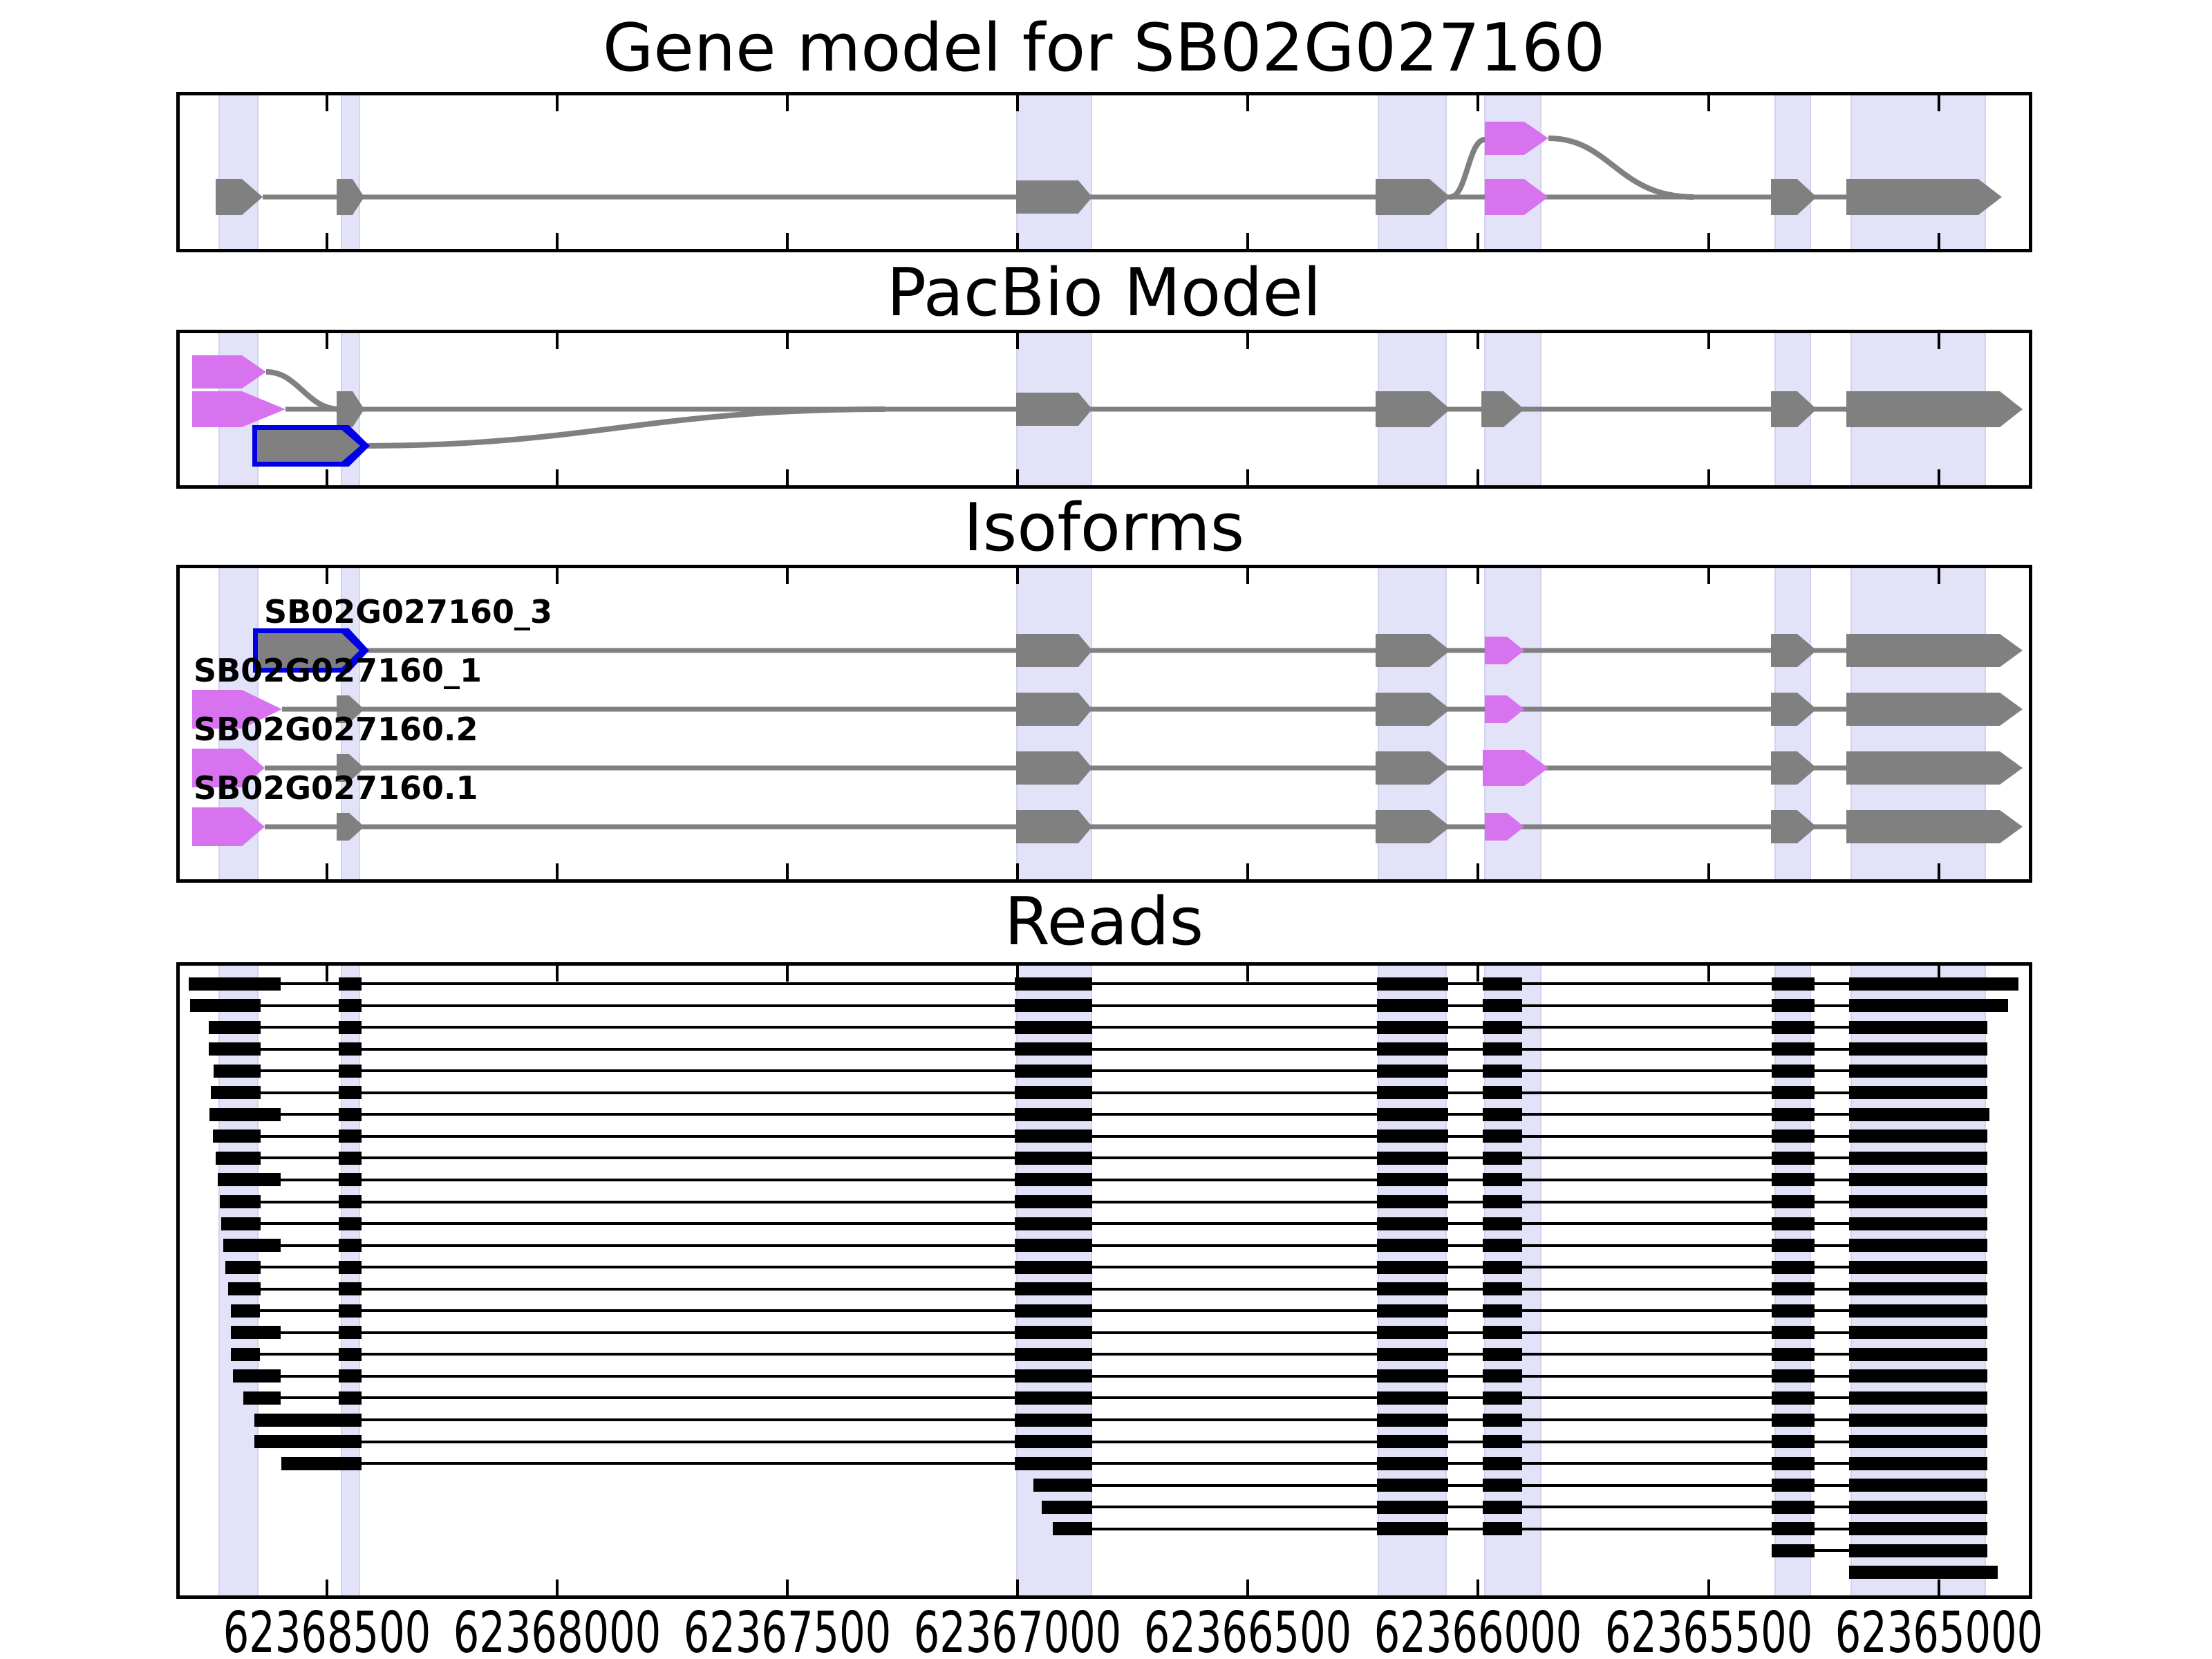  What do you see at coordinates (1104, 48) in the screenshot?
I see `gene-model-title: Gene model for SB02G027160` at bounding box center [1104, 48].